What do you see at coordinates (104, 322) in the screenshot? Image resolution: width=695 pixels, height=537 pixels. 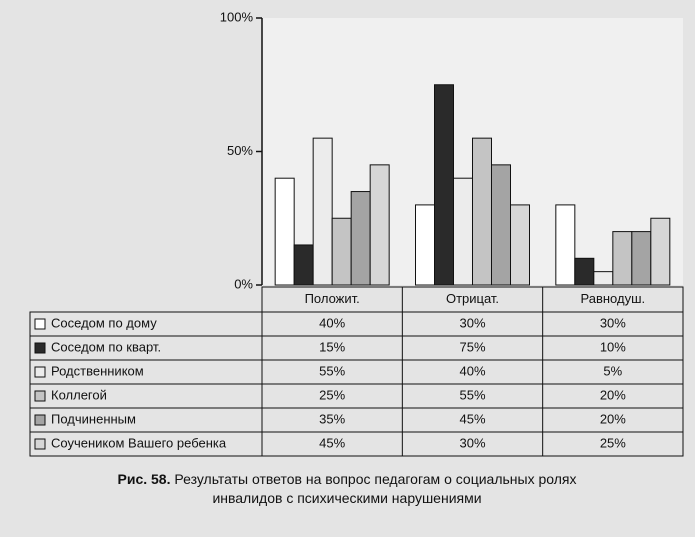 I see `legend-label: Соседом по дому` at bounding box center [104, 322].